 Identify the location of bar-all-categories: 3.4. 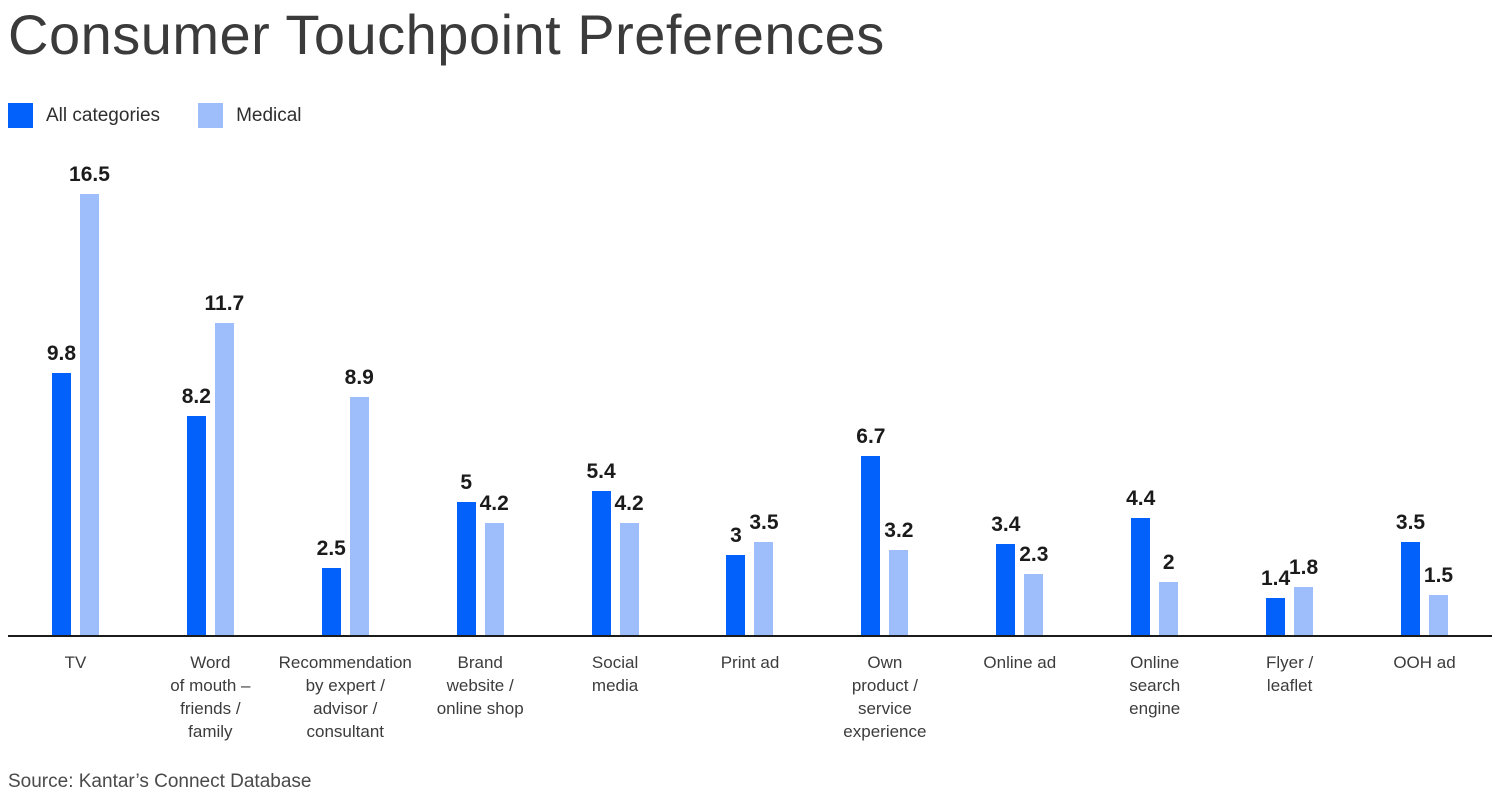
(1005, 574).